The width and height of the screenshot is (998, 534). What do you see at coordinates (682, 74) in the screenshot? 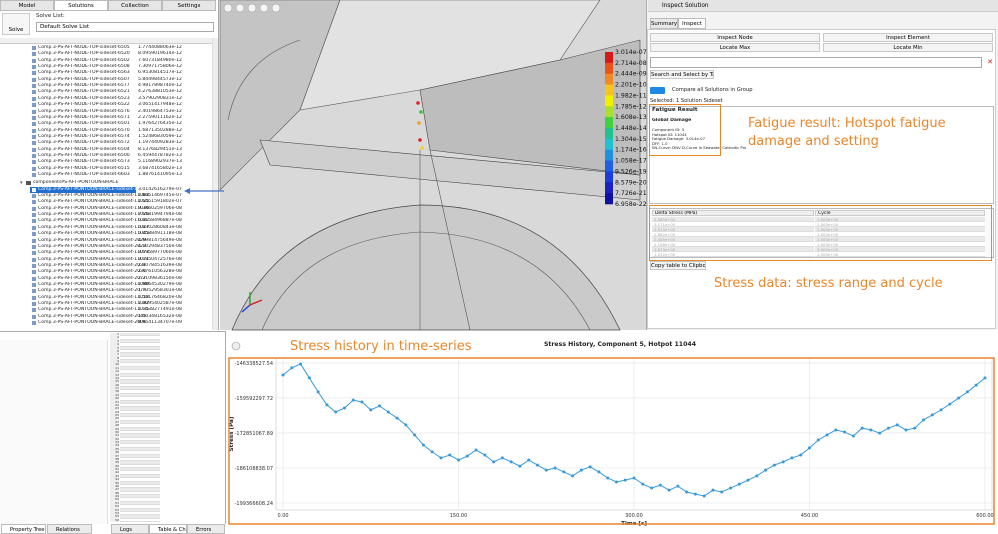
I see `search-tags-button: Search and Select by Tags` at bounding box center [682, 74].